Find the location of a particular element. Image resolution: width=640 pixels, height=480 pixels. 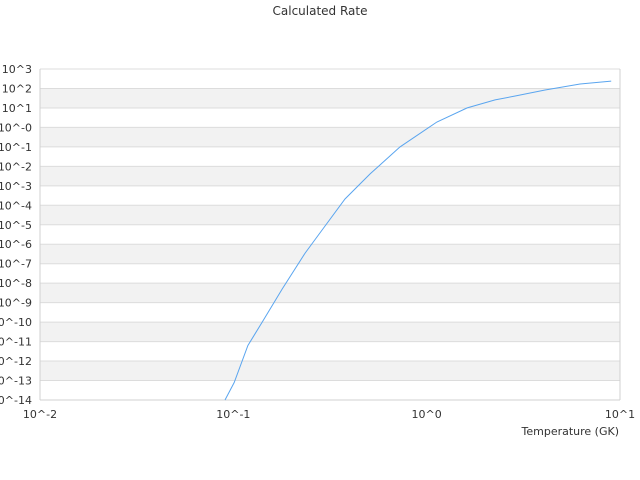

y-tick-label: 10^-1 is located at coordinates (16, 147).